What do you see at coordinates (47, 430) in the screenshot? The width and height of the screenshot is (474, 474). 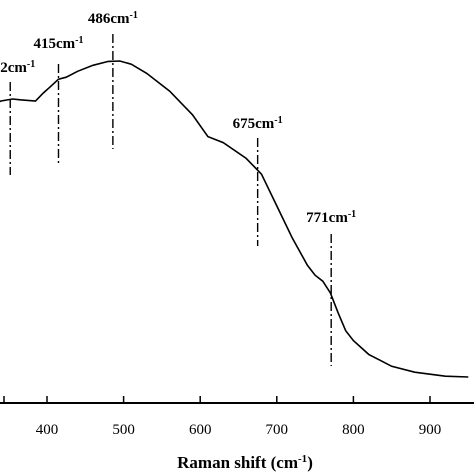 I see `x-tick-label: 400` at bounding box center [47, 430].